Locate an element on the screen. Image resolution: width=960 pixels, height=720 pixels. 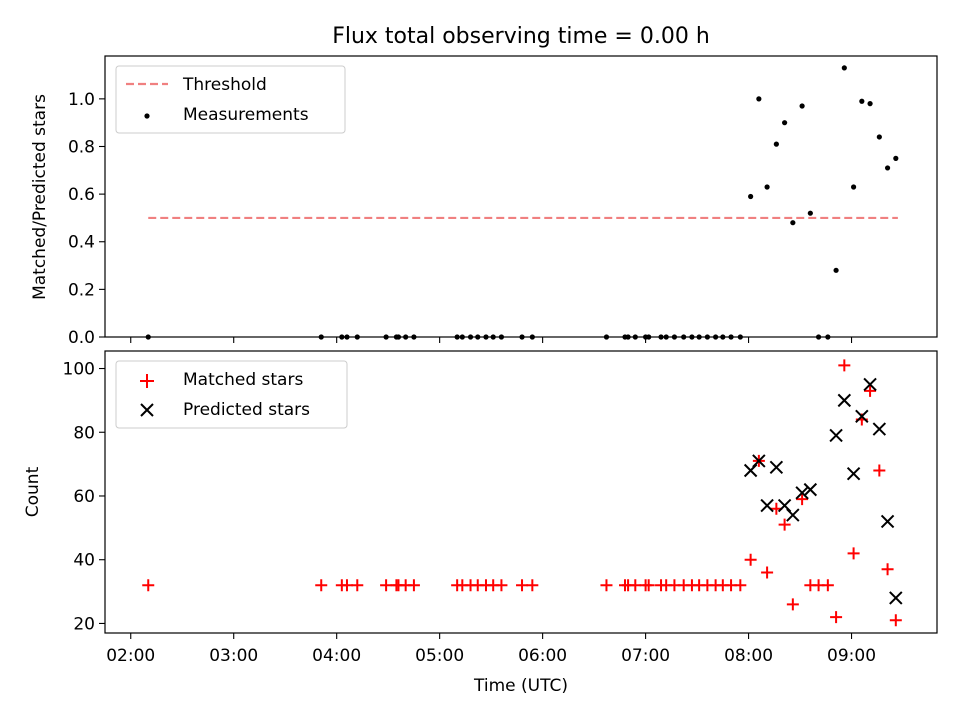
top-y-tick-label: 0.8 is located at coordinates (81, 147).